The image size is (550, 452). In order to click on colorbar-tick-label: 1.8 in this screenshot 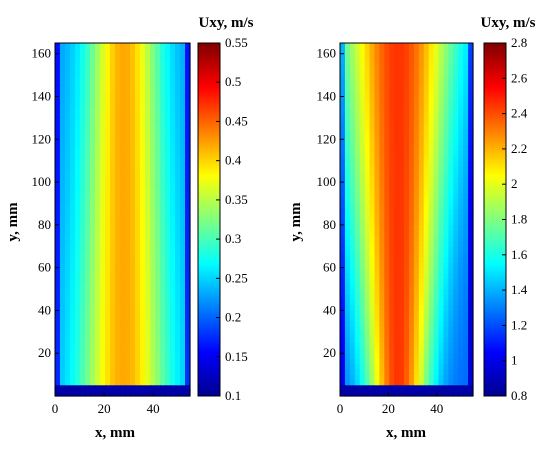, I will do `click(519, 219)`.